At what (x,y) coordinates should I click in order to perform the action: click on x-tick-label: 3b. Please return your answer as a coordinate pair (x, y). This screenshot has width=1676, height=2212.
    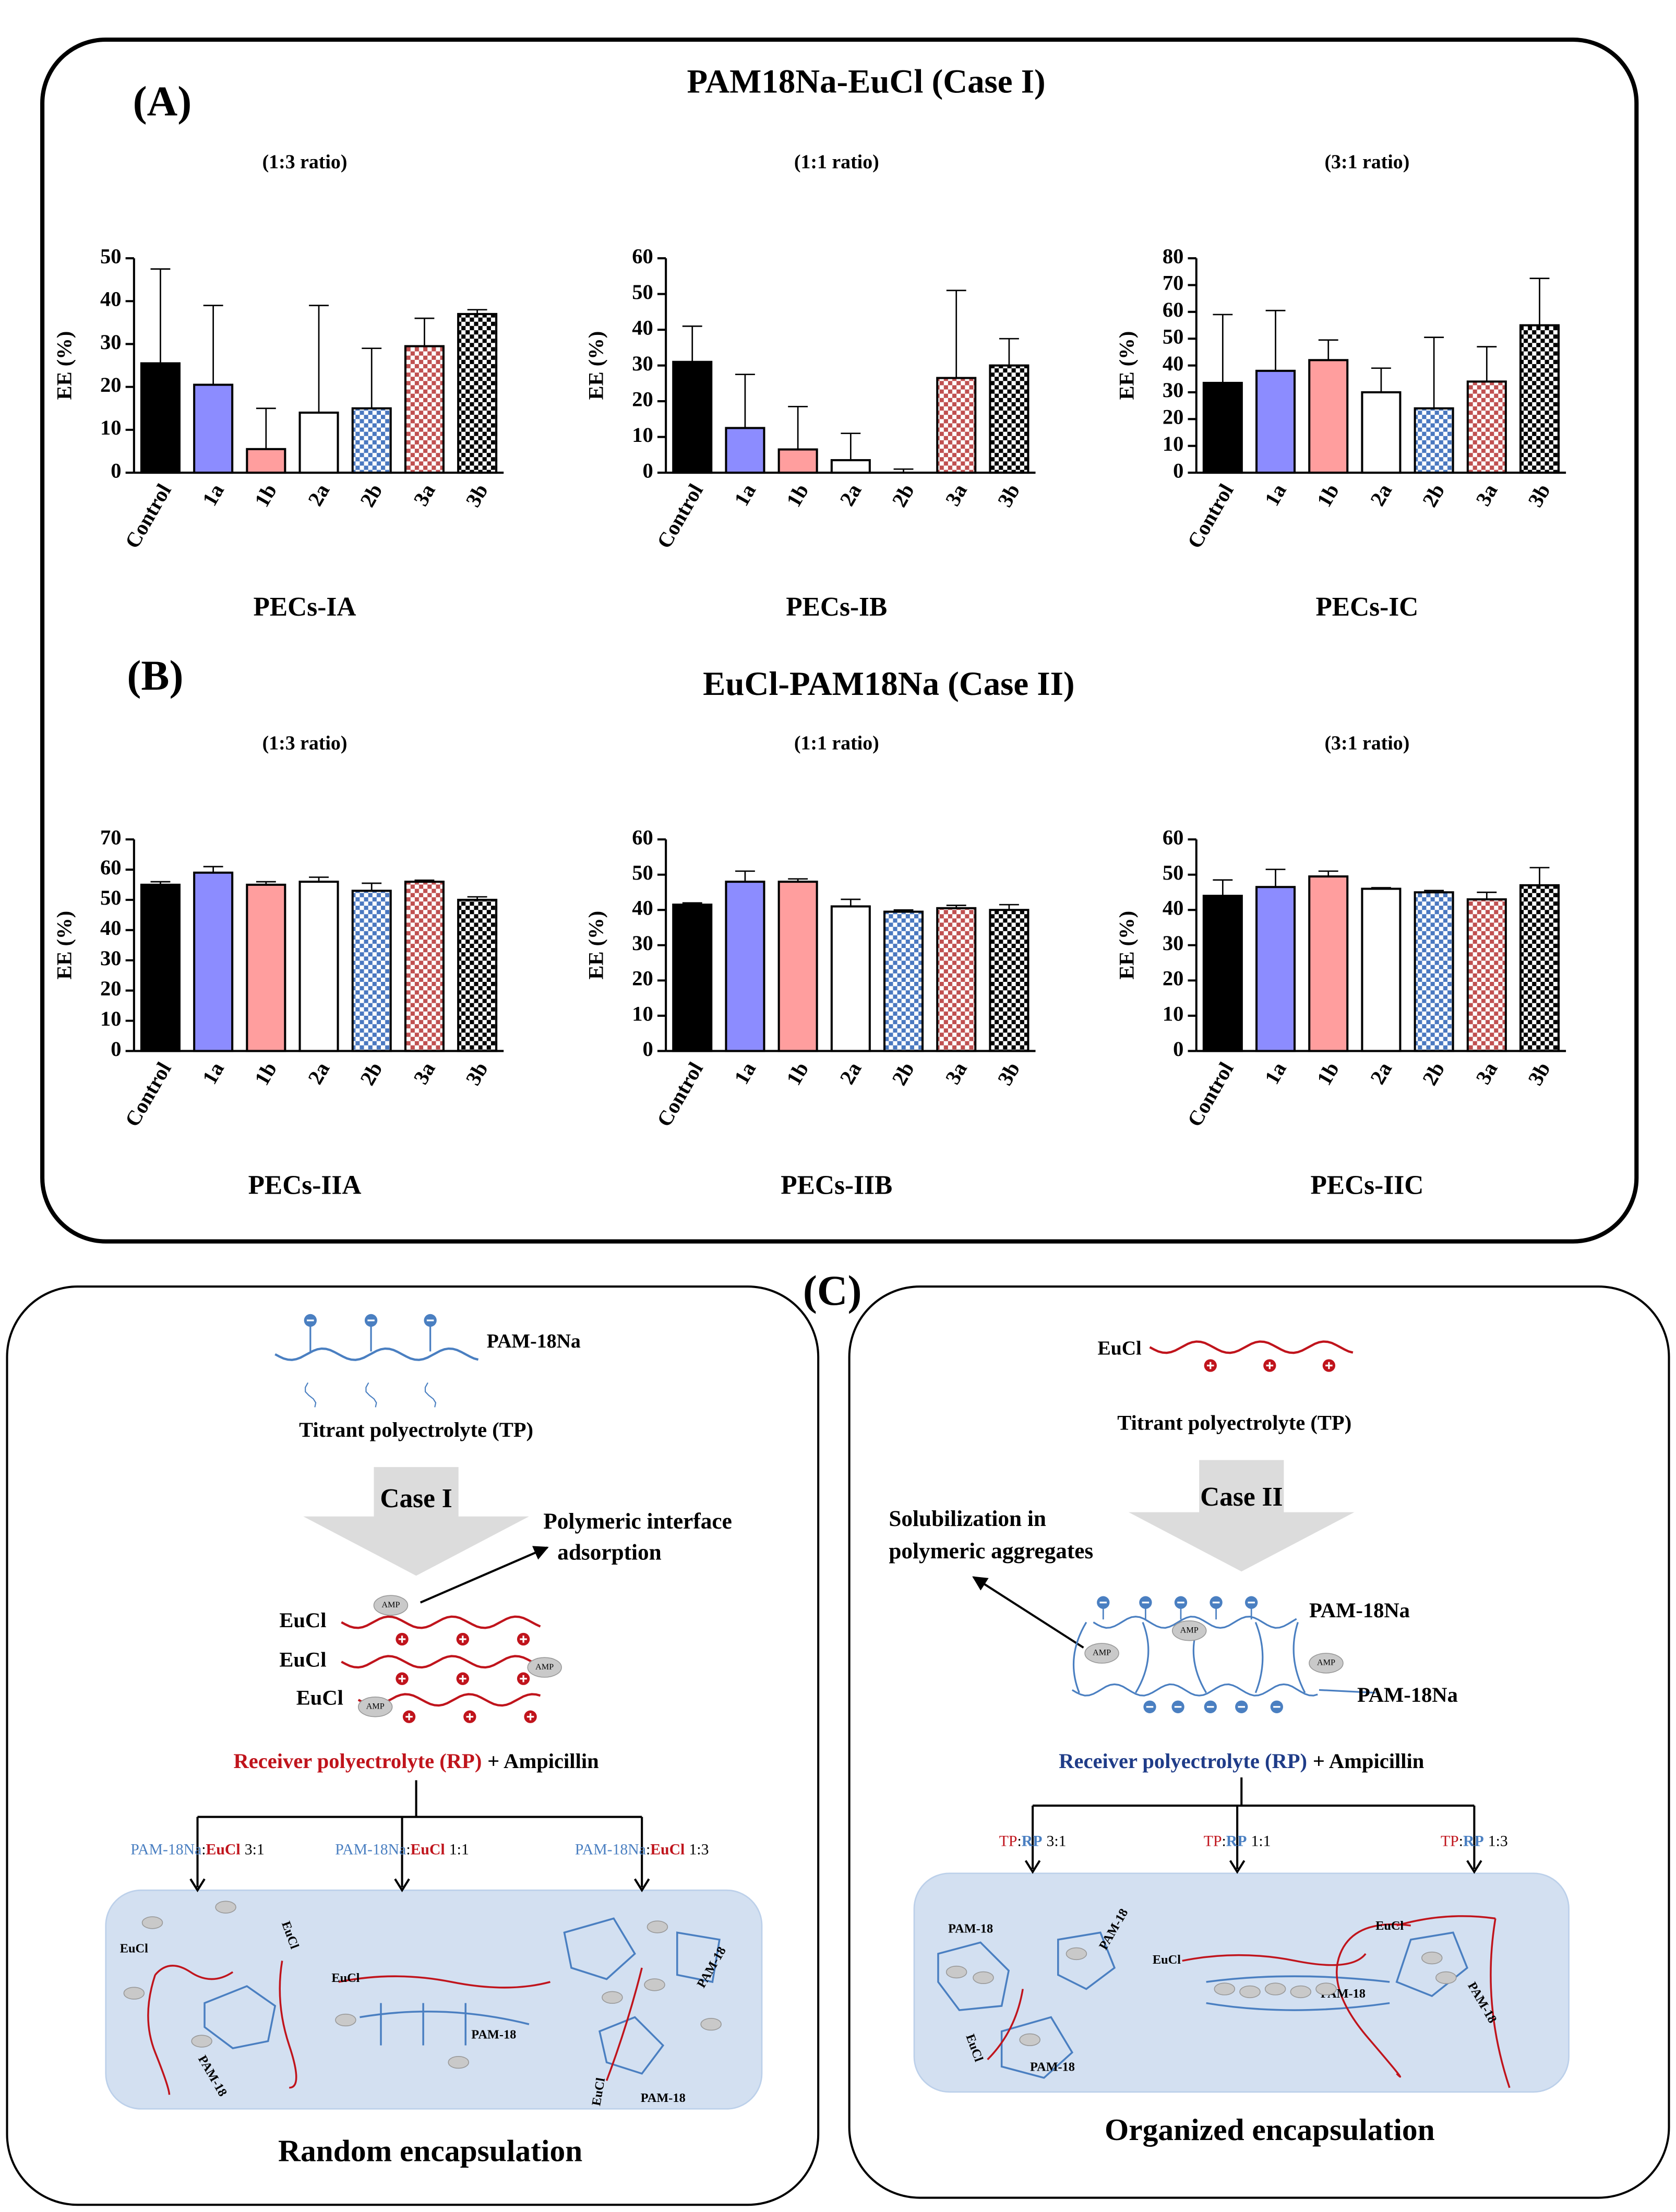
    Looking at the image, I should click on (477, 1074).